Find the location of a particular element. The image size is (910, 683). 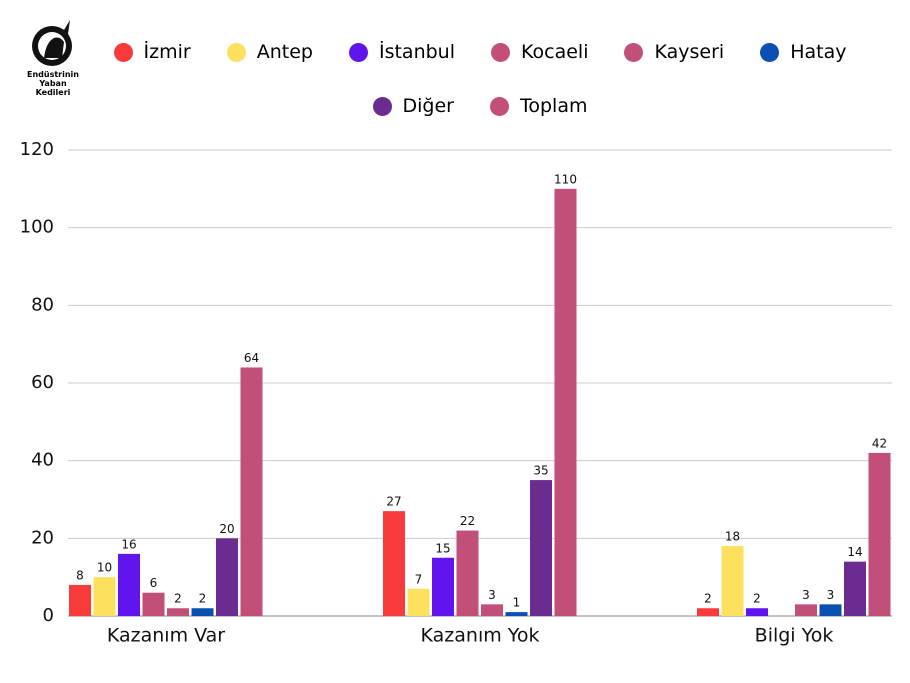

legend-label: Antep is located at coordinates (284, 52).